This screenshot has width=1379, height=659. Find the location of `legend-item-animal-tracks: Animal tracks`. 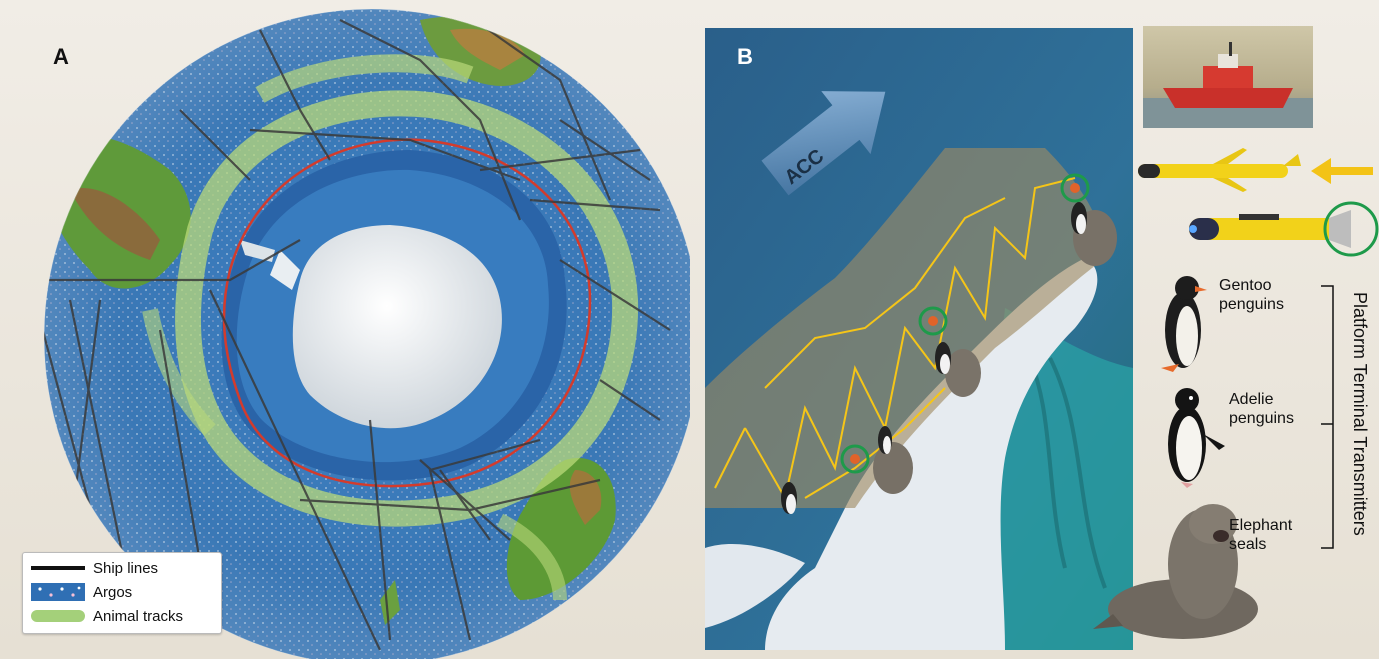

legend-item-animal-tracks: Animal tracks is located at coordinates (107, 616).